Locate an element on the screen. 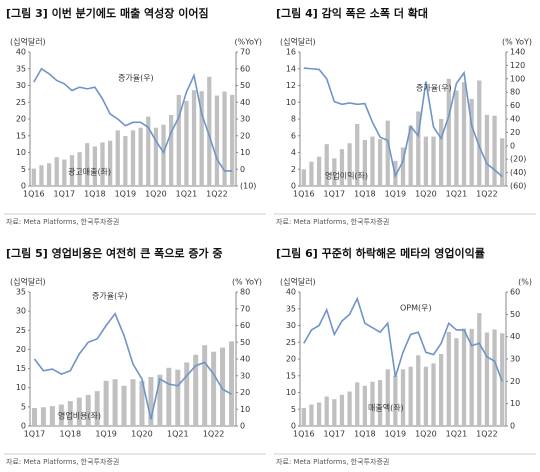 The width and height of the screenshot is (540, 472). y-tick-label: 2 is located at coordinates (293, 169).